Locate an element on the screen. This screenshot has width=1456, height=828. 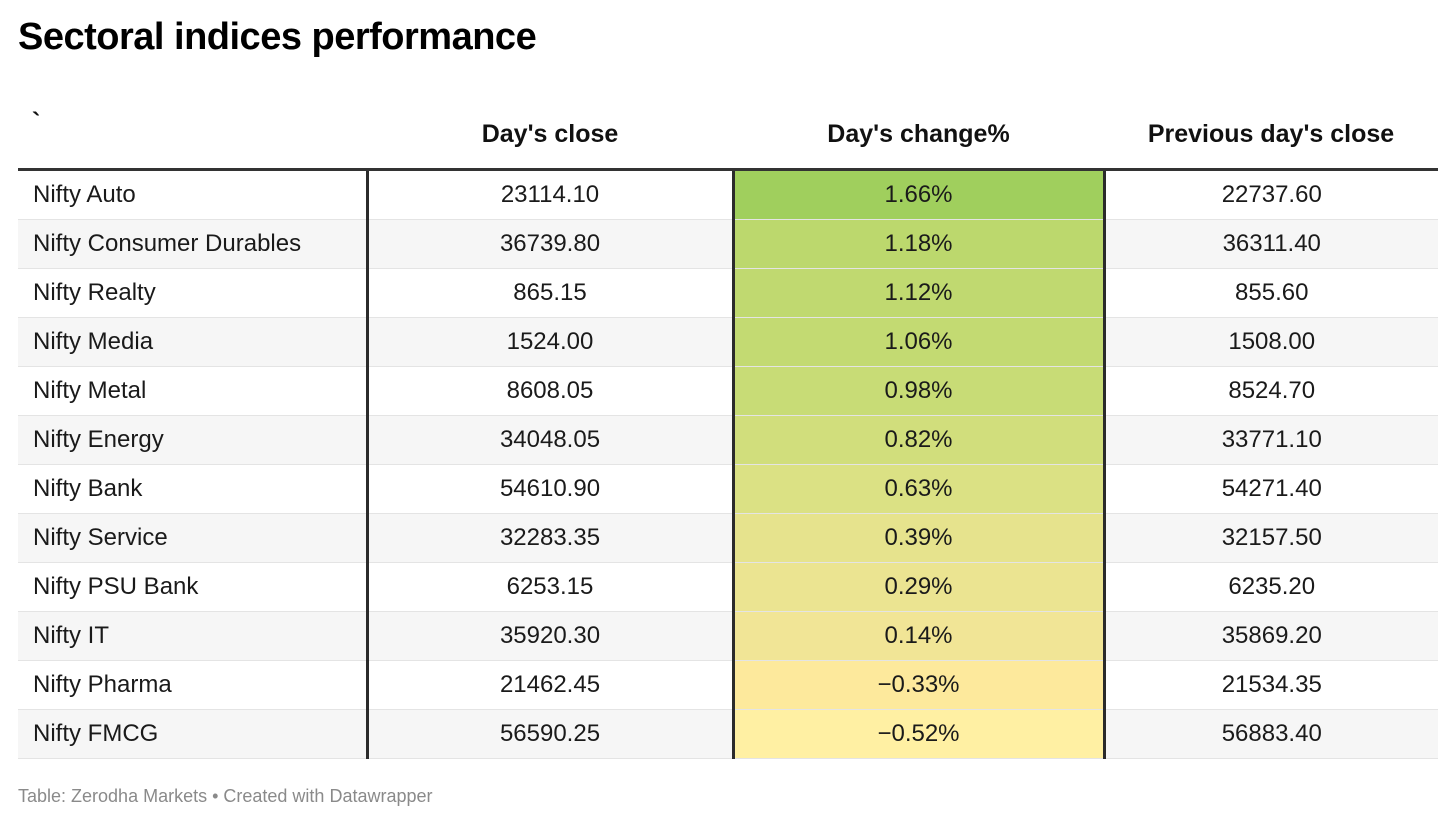
days-close-cell: 34048.05 is located at coordinates (551, 440).